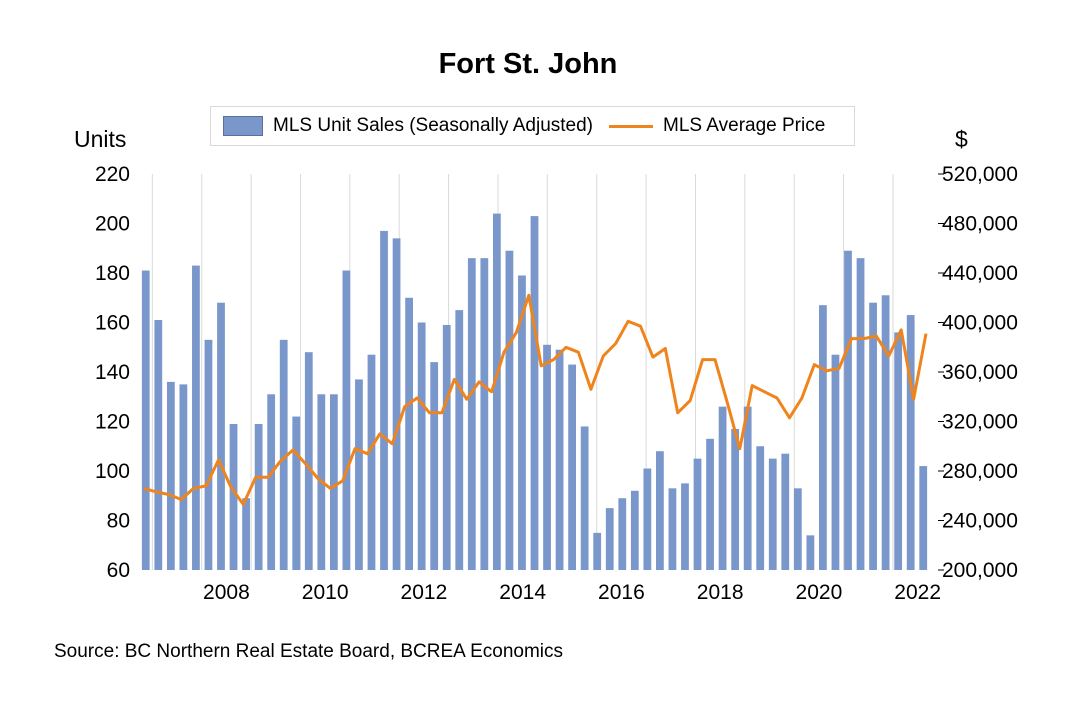 The image size is (1080, 715). I want to click on right-tick-label: 480,000, so click(980, 224).